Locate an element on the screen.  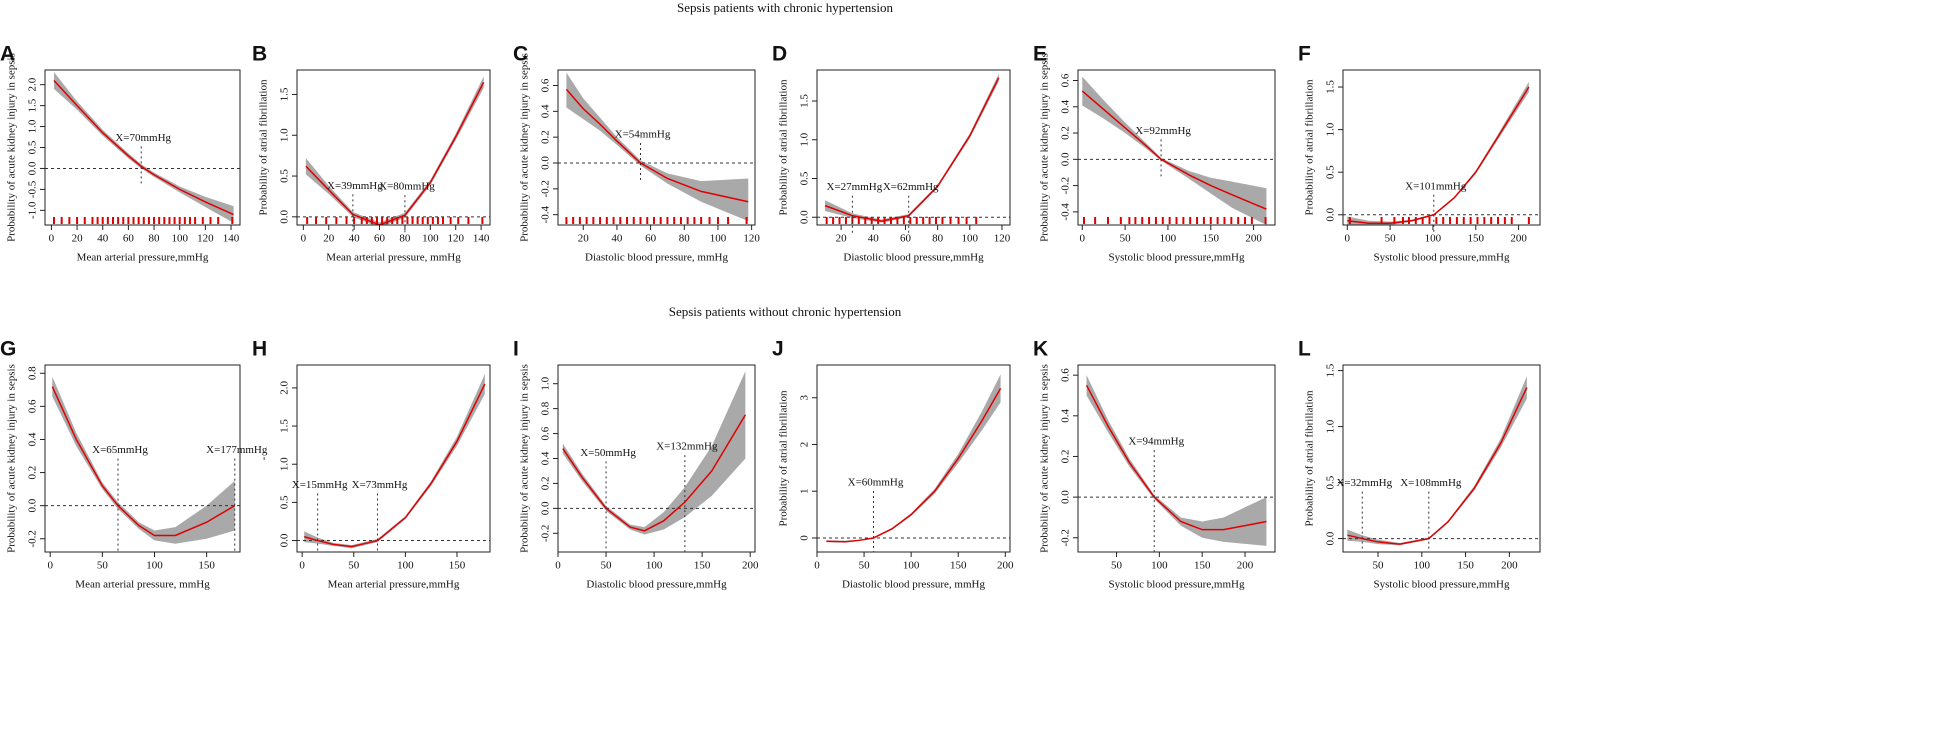
y-tick-label: 1 is located at coordinates (805, 491).